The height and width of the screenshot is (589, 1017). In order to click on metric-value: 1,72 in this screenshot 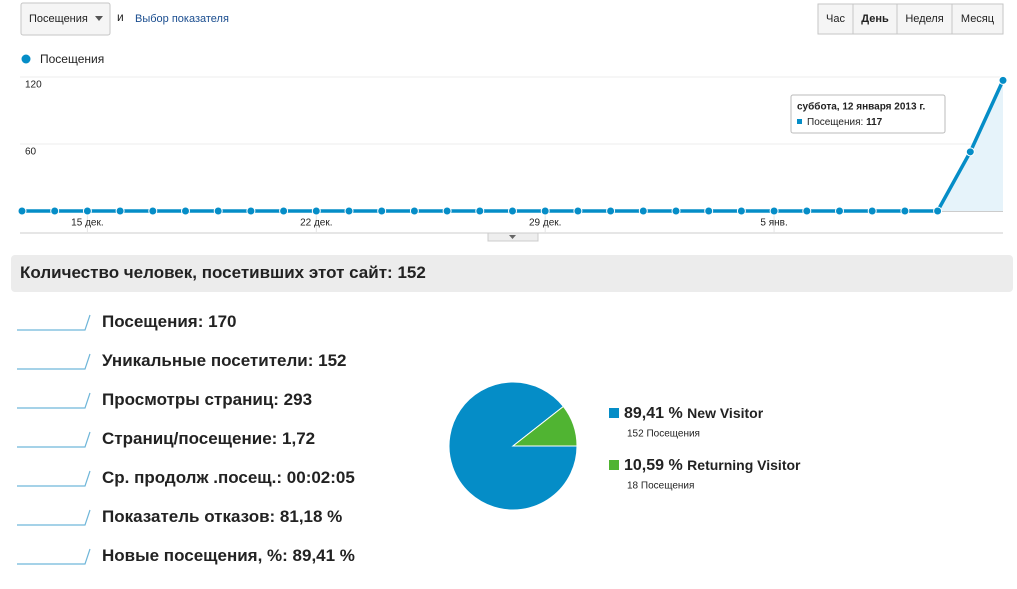, I will do `click(298, 438)`.